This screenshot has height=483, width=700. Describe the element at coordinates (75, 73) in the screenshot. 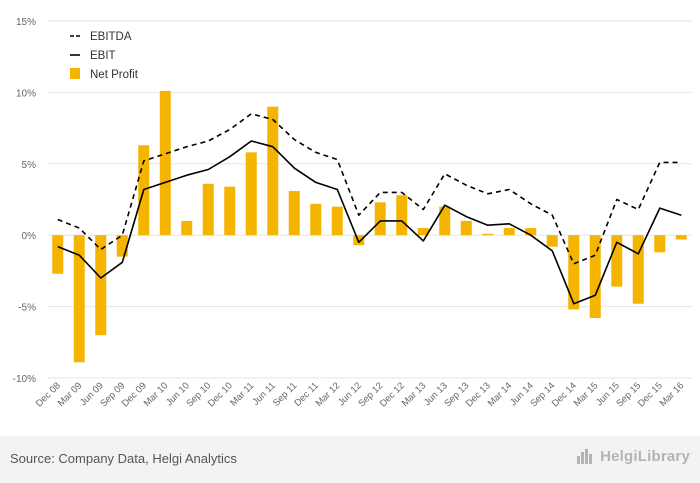

I see `legend-symbol` at that location.